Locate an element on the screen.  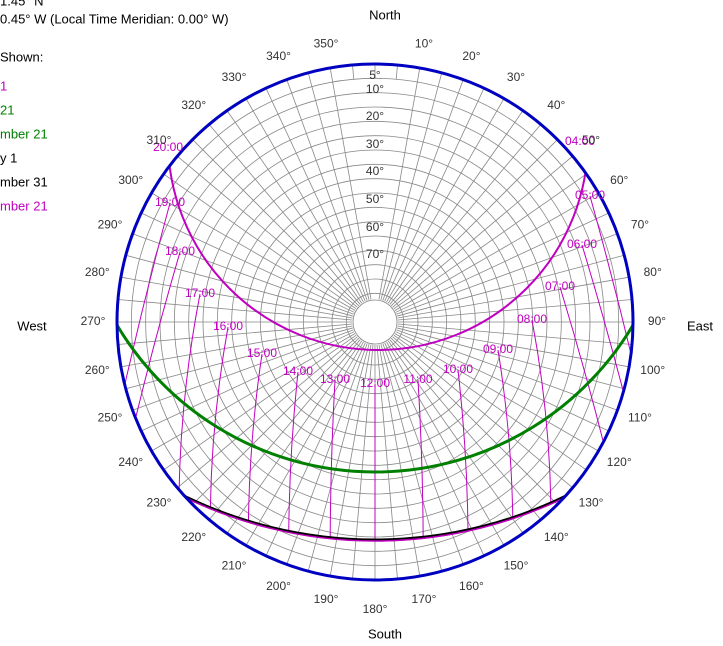
azimuth-label: 300° is located at coordinates (130, 180).